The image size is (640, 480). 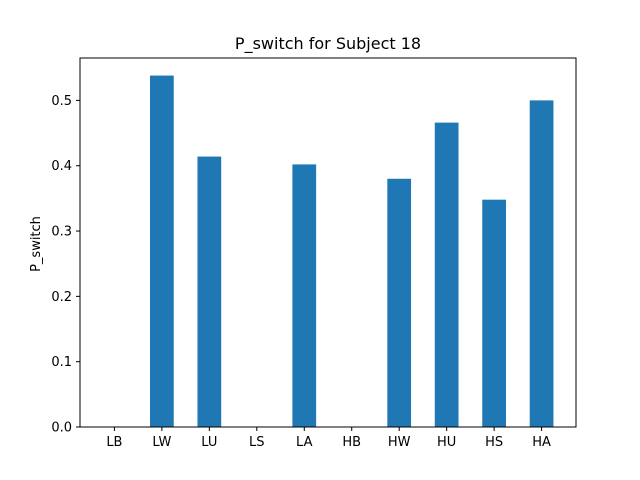 What do you see at coordinates (541, 442) in the screenshot?
I see `x-tick-label-ha: HA` at bounding box center [541, 442].